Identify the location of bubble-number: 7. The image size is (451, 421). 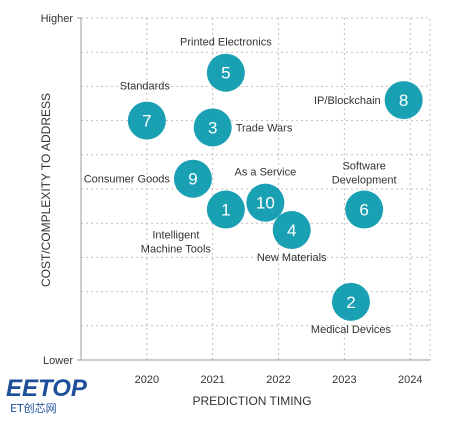
(146, 121).